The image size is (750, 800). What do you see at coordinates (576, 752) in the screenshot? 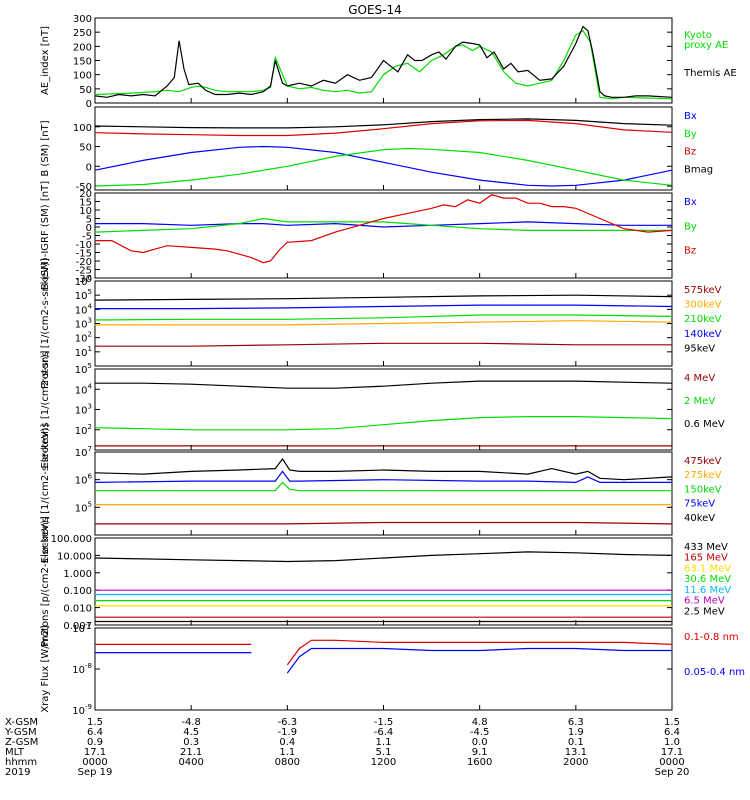
I see `x-axis-value: 13.1` at bounding box center [576, 752].